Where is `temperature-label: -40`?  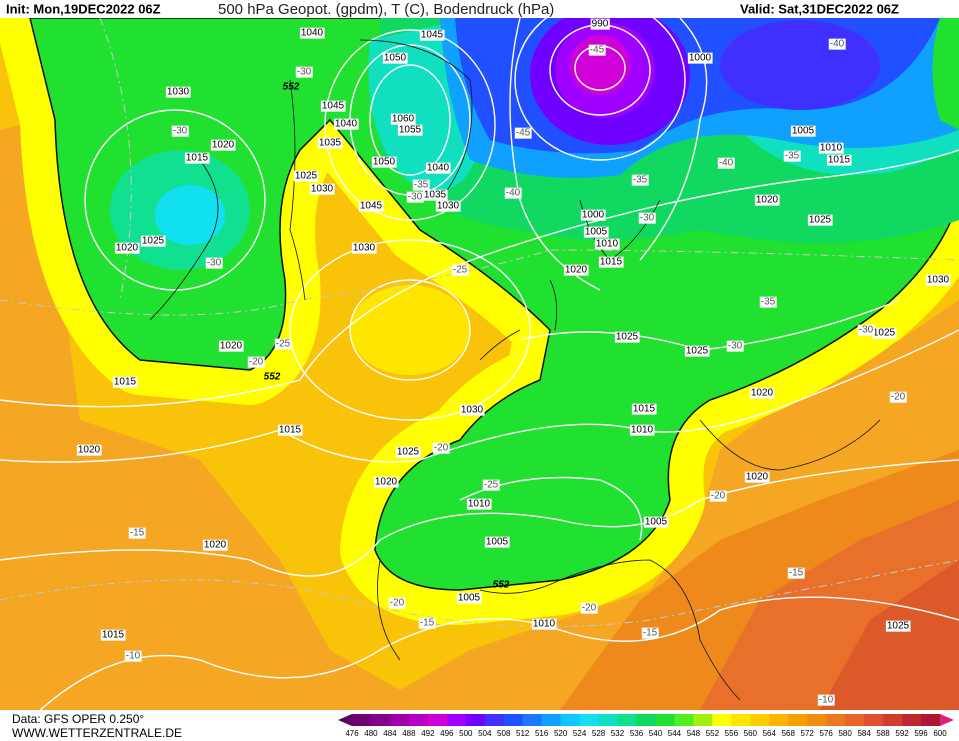
temperature-label: -40 is located at coordinates (837, 44).